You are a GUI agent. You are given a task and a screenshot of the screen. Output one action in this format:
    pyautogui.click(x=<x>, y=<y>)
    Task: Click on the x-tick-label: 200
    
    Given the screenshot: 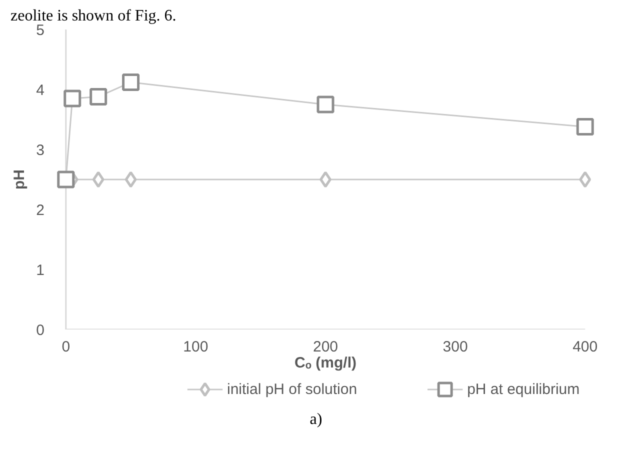 What is the action you would take?
    pyautogui.click(x=325, y=347)
    